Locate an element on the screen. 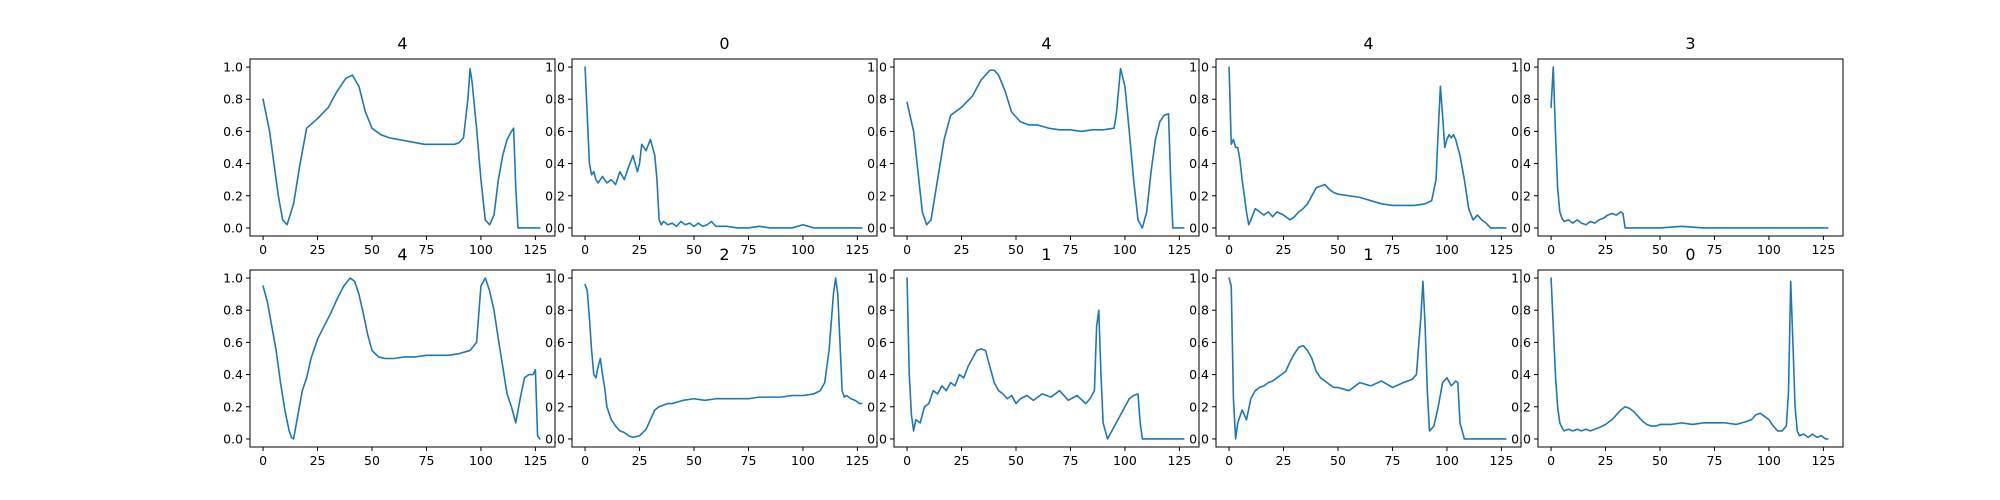 The image size is (2000, 500). subplot-1: 4 0 25 50 75 100 125 0.0 0.2 0.4 0.6 0.8 1.0 is located at coordinates (389, 145).